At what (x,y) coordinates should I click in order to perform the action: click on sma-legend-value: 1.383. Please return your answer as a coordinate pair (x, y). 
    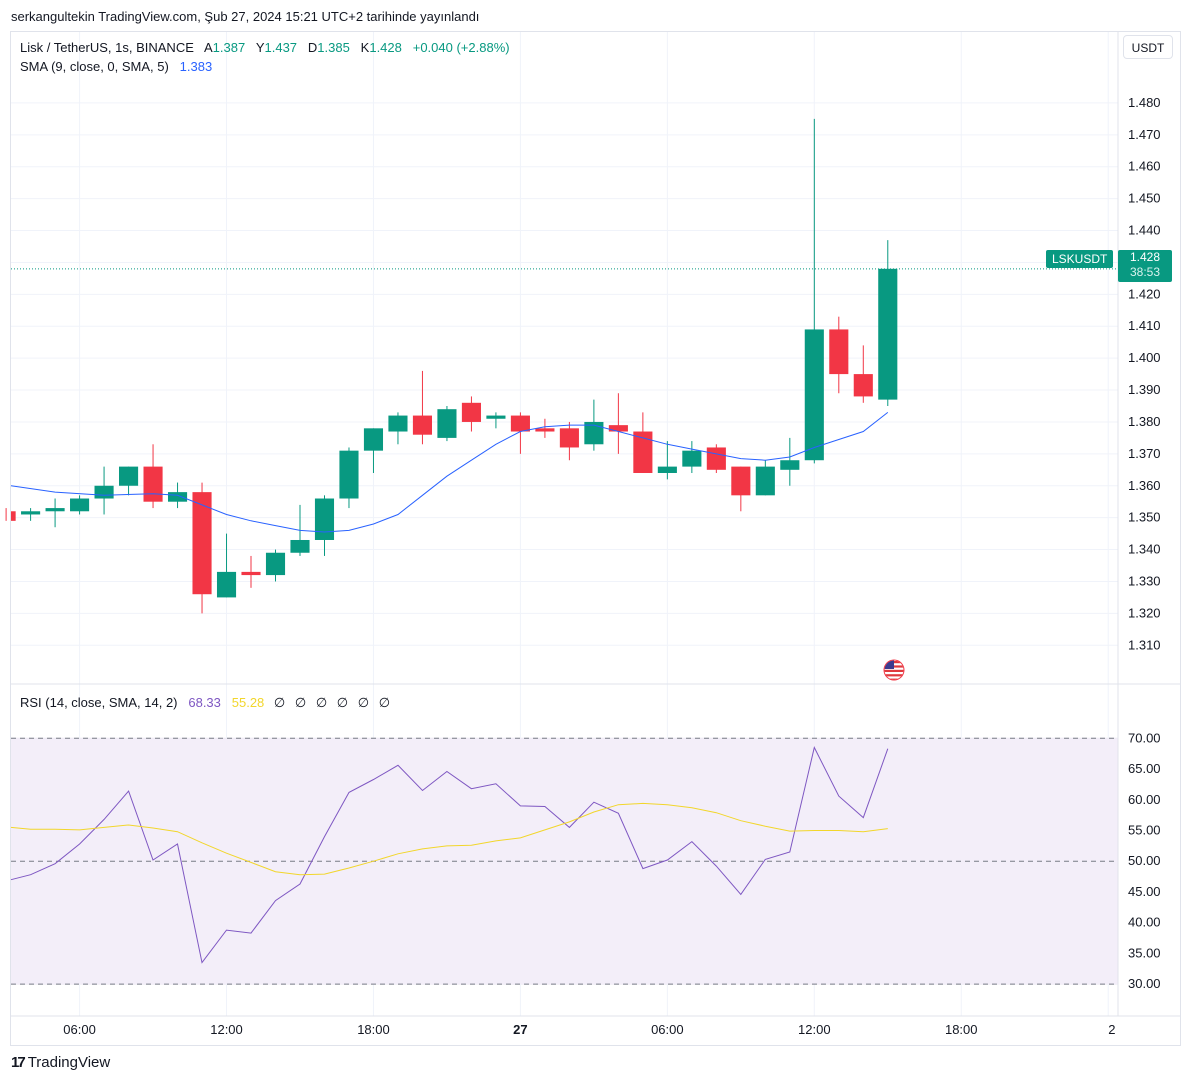
    Looking at the image, I should click on (196, 66).